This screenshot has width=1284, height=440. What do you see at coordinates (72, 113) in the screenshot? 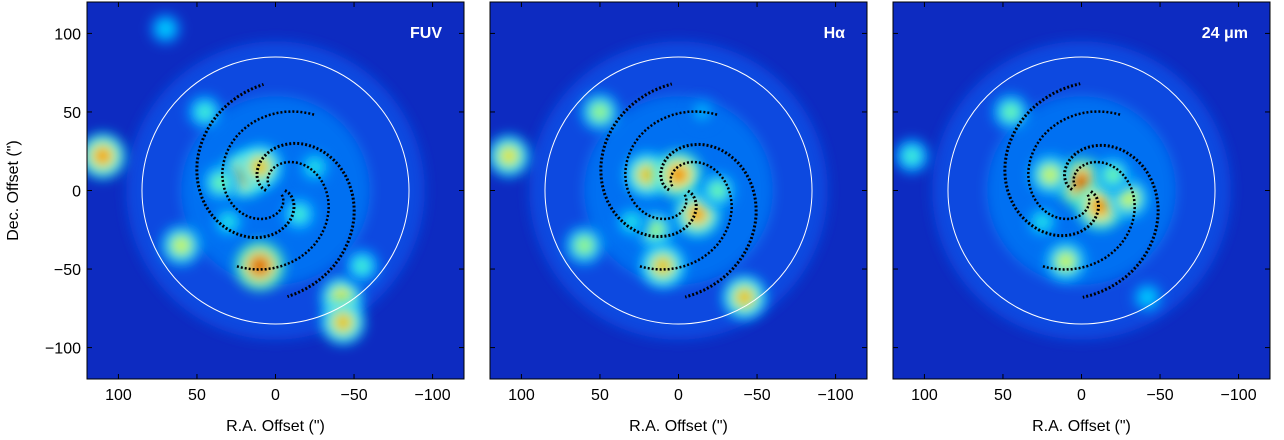
I see `y-tick-label: 50` at bounding box center [72, 113].